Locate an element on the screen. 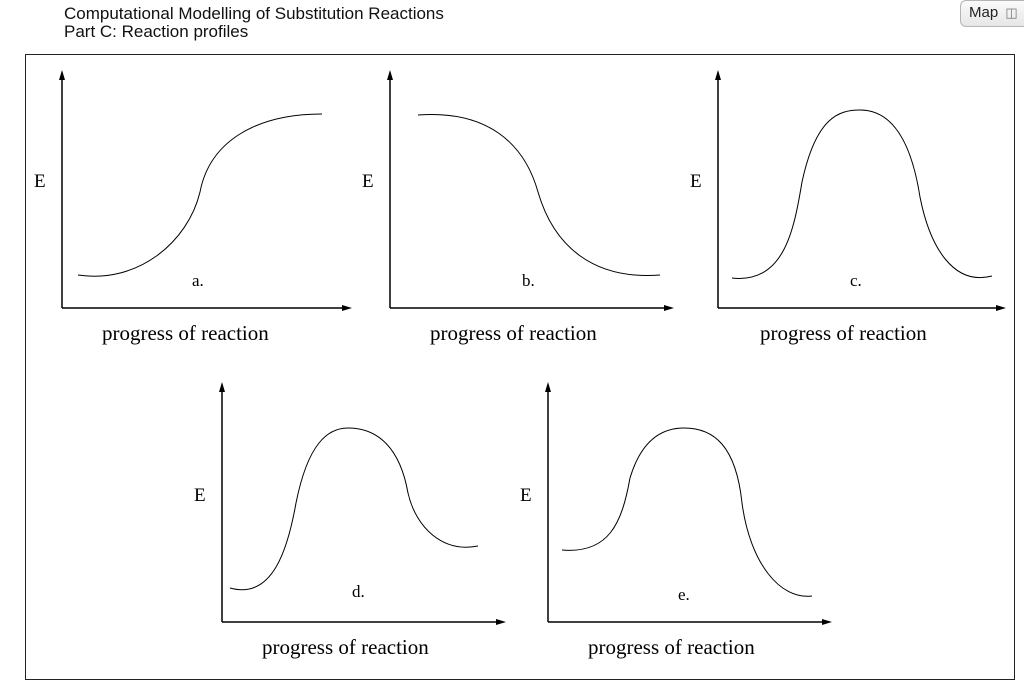 The width and height of the screenshot is (1024, 692). profile-b: E b. progress of reaction is located at coordinates (518, 207).